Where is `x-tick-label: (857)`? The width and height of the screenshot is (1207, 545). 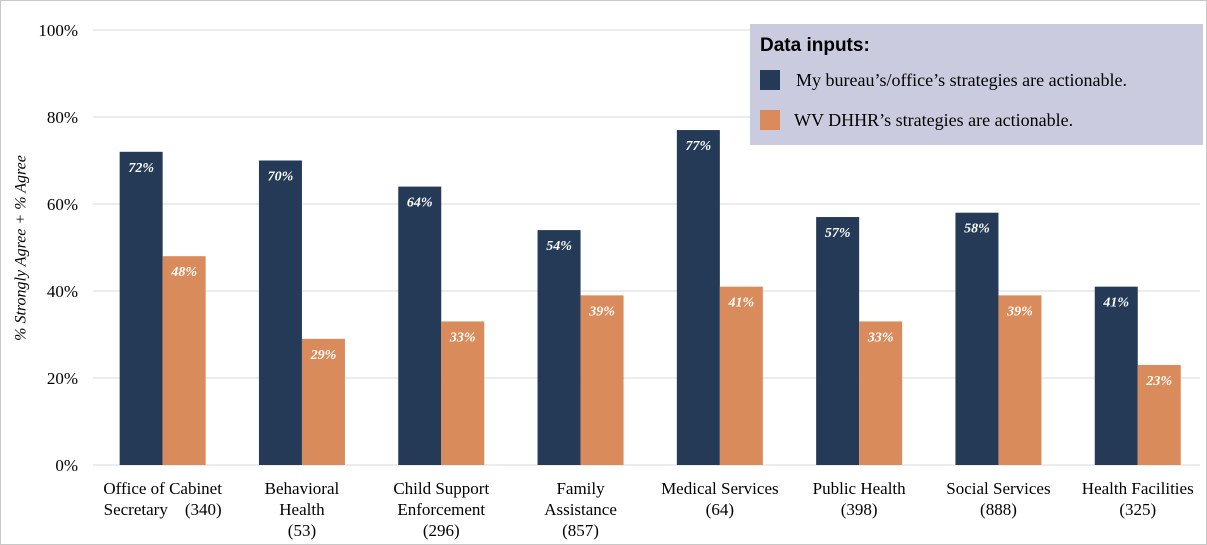 x-tick-label: (857) is located at coordinates (580, 530).